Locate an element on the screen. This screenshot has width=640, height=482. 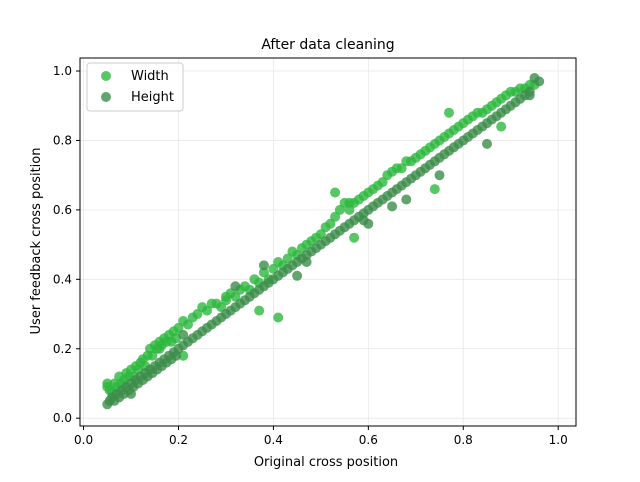
y-tick-label: 1.0 is located at coordinates (62, 71).